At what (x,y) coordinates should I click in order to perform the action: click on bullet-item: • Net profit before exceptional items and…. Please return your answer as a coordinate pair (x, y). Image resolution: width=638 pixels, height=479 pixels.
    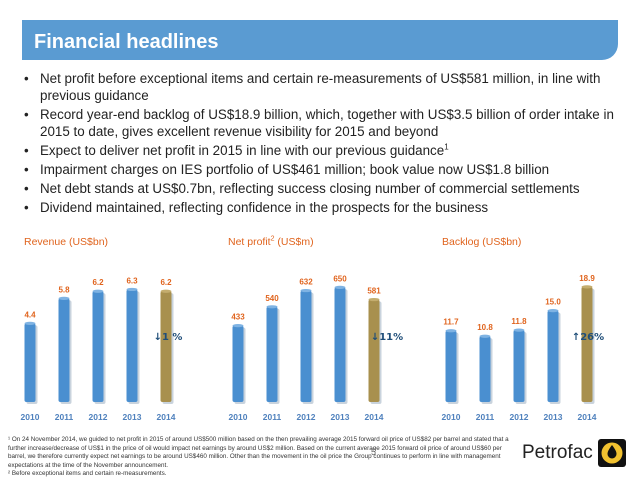
    Looking at the image, I should click on (312, 87).